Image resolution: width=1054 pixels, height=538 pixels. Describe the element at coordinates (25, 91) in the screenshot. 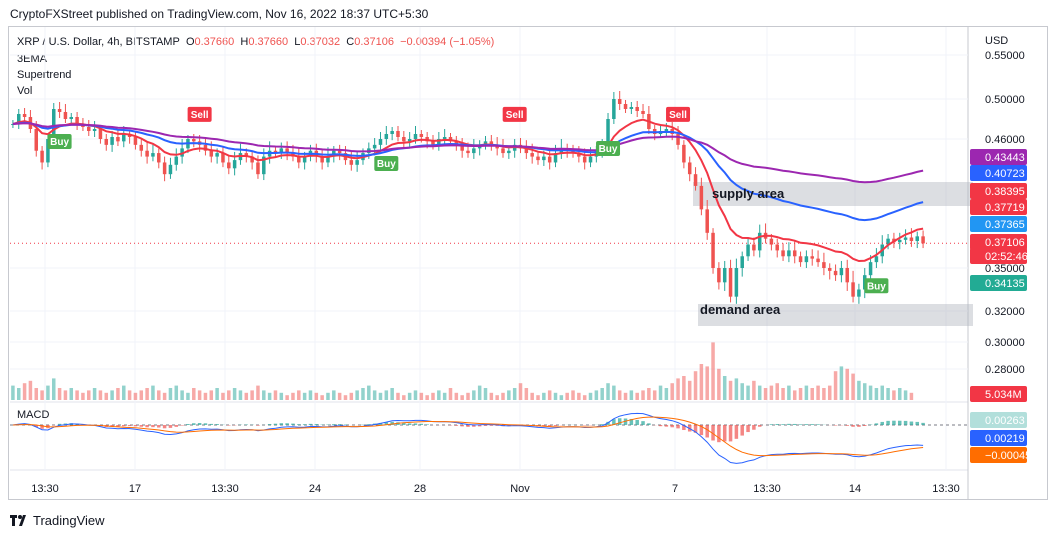

I see `indicator-volume: Vol` at that location.